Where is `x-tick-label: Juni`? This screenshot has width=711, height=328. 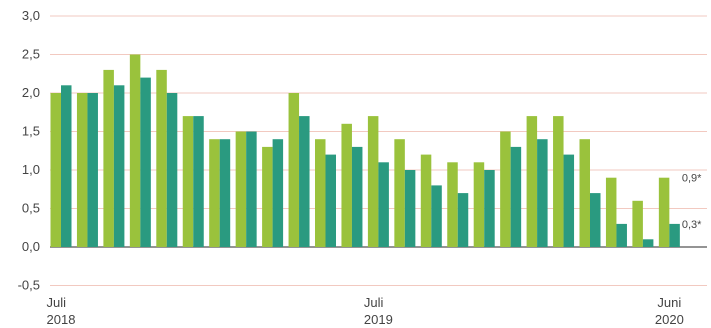 x-tick-label: Juni is located at coordinates (669, 302).